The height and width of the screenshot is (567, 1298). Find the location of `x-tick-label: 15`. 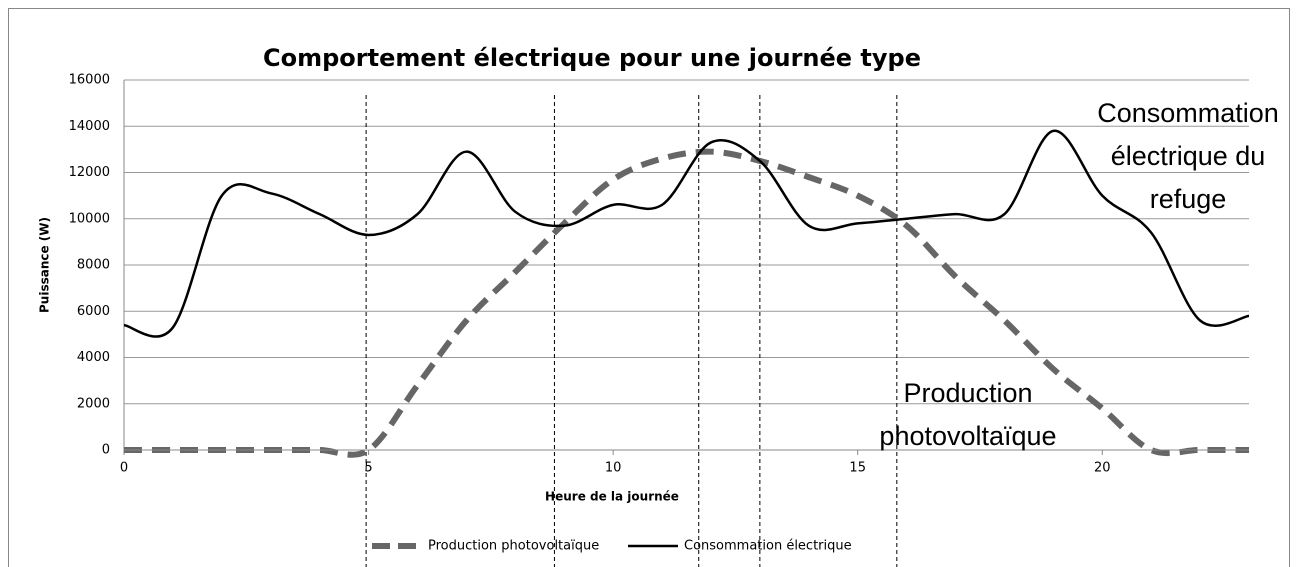

x-tick-label: 15 is located at coordinates (857, 468).